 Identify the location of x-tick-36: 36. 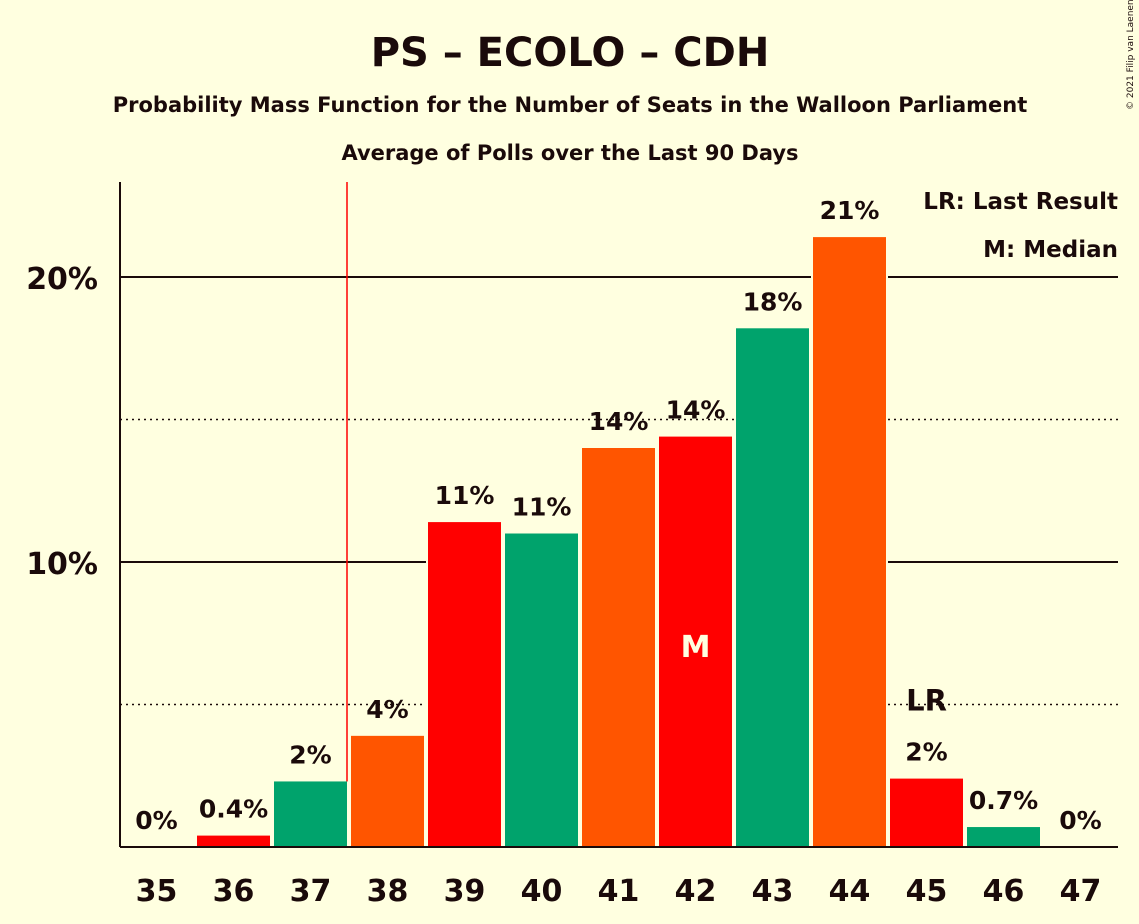
(234, 891).